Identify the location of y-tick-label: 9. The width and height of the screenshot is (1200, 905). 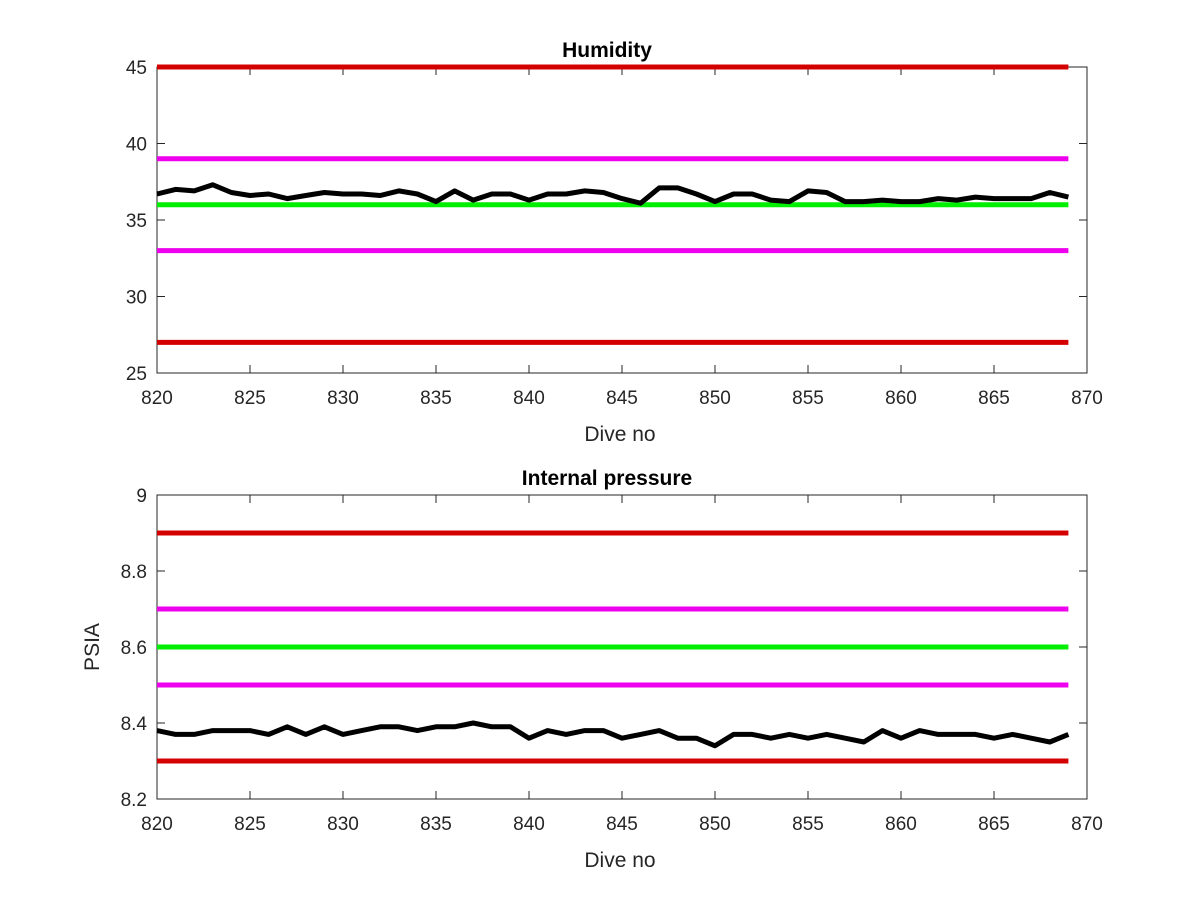
(141, 496).